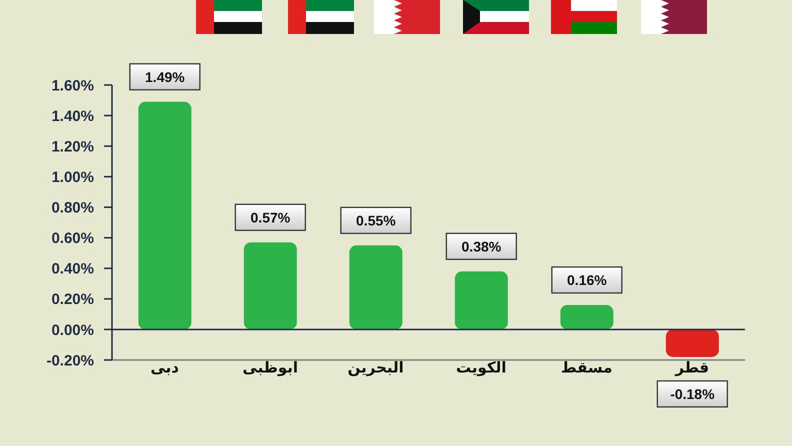  What do you see at coordinates (692, 367) in the screenshot?
I see `x-tick-label: قطر` at bounding box center [692, 367].